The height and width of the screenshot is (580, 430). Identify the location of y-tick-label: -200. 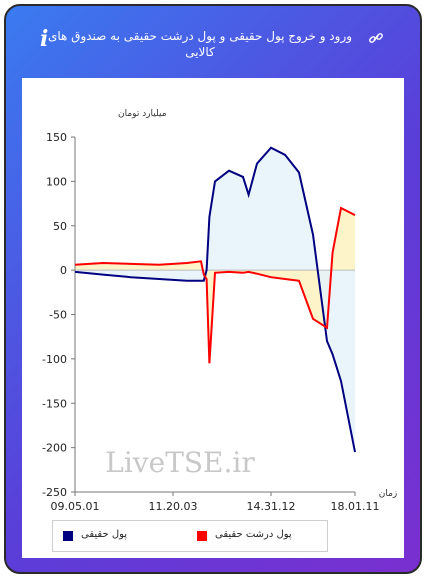
(54, 448).